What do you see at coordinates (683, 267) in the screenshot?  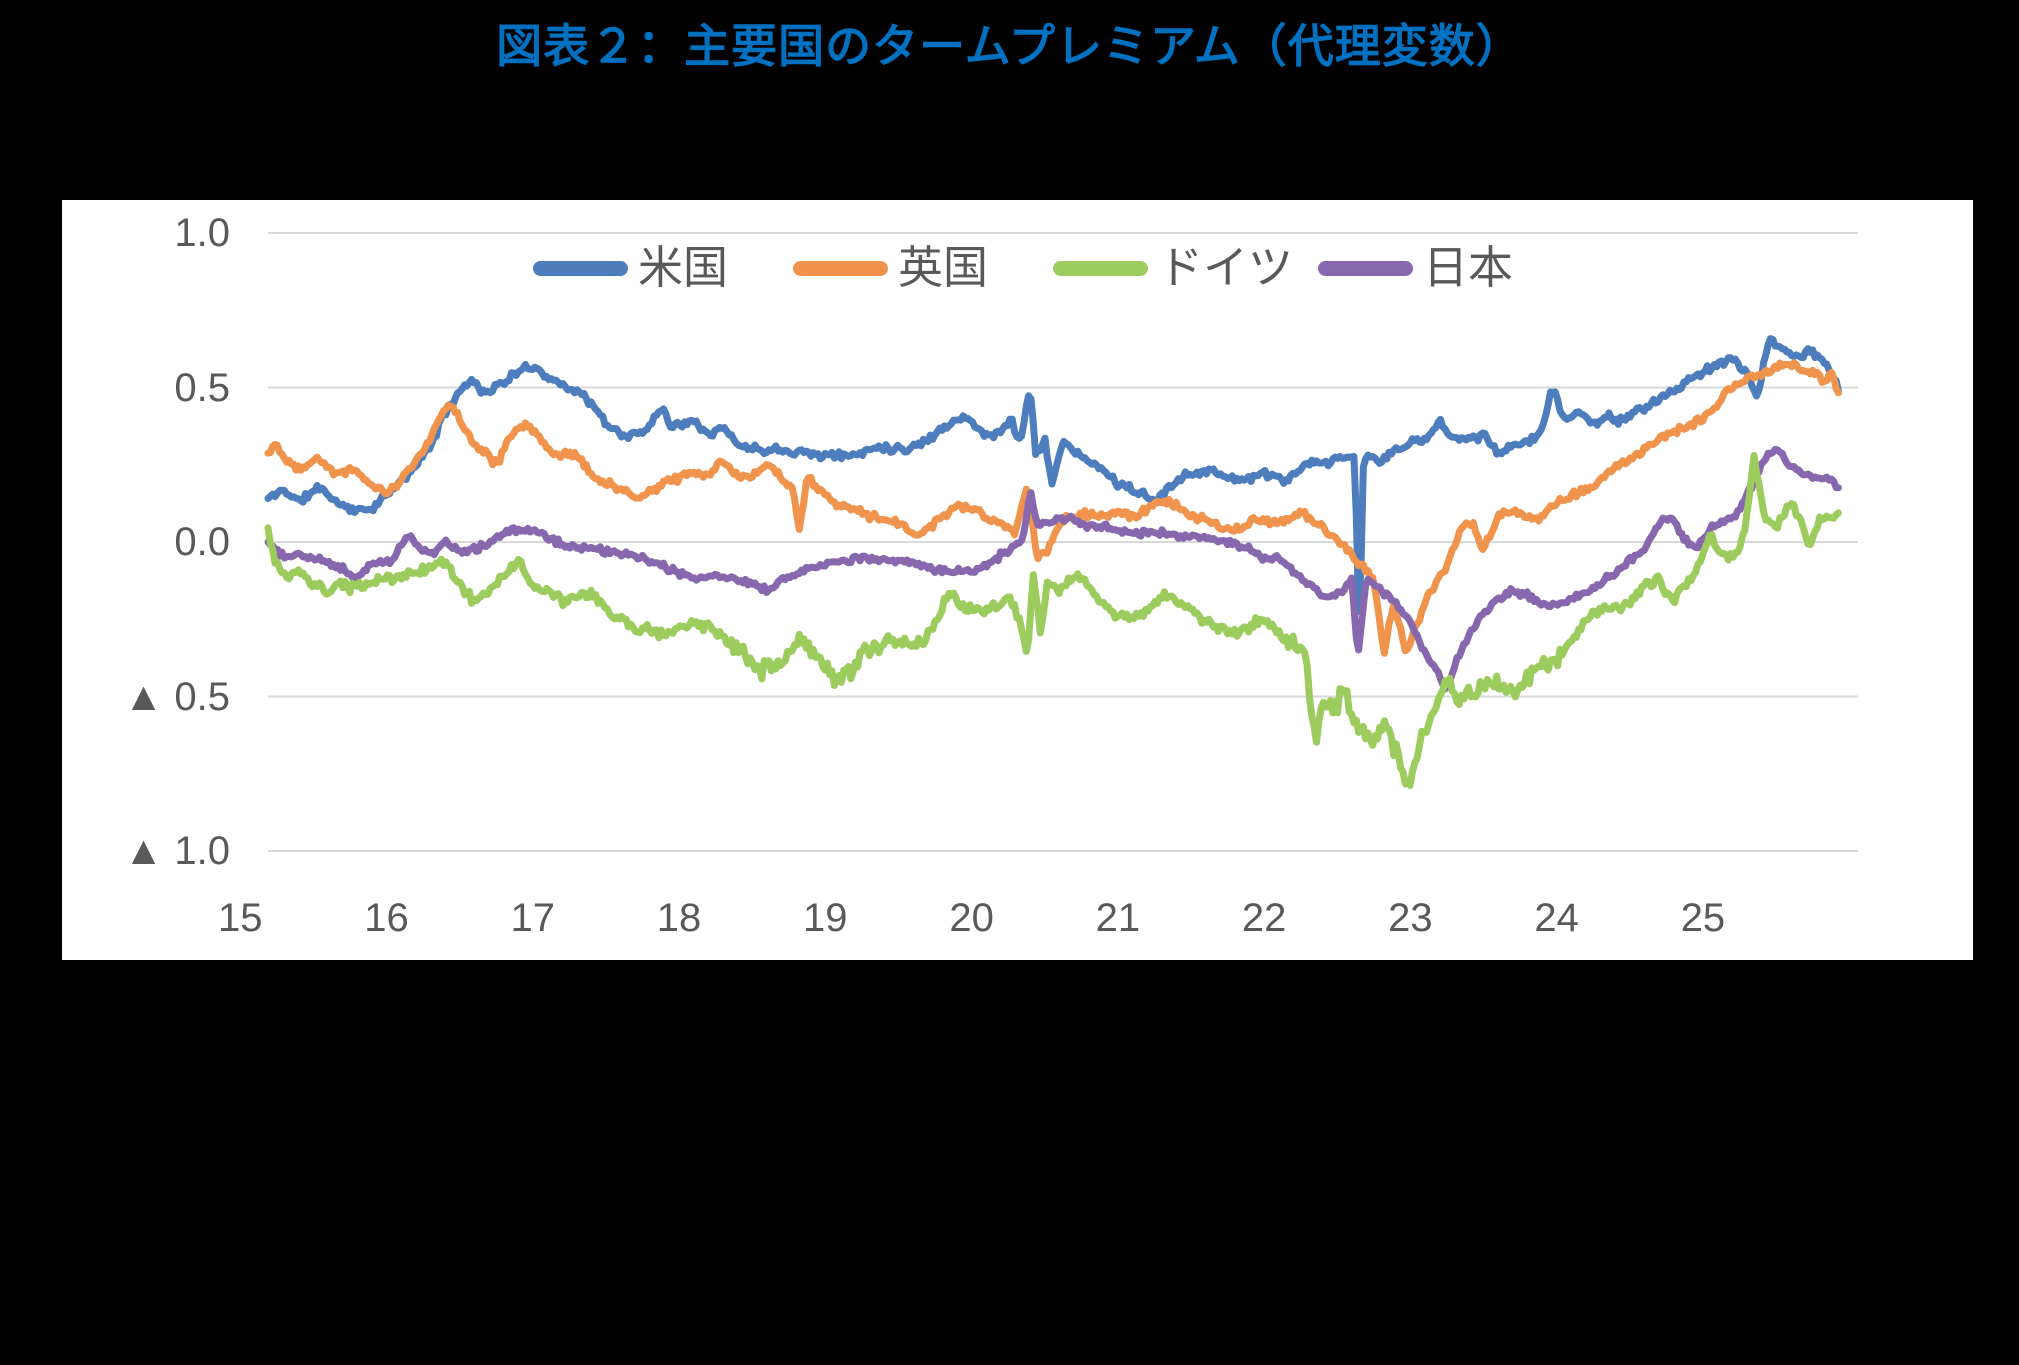 I see `legend-label: 米国` at bounding box center [683, 267].